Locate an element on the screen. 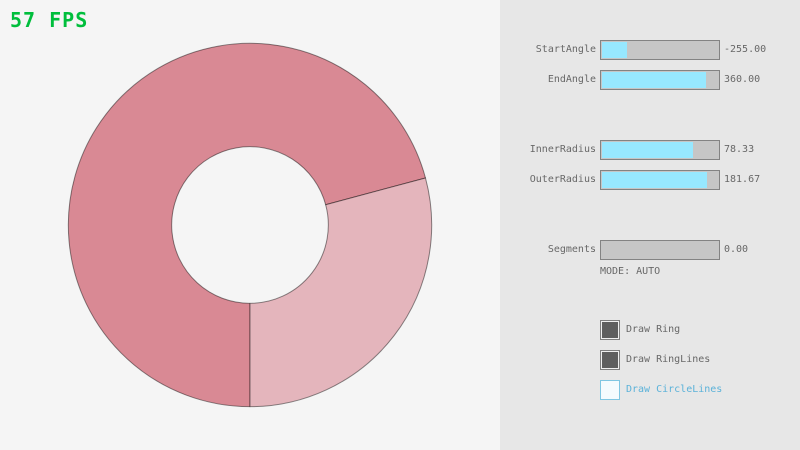  start-angle-slider-fill is located at coordinates (615, 50).